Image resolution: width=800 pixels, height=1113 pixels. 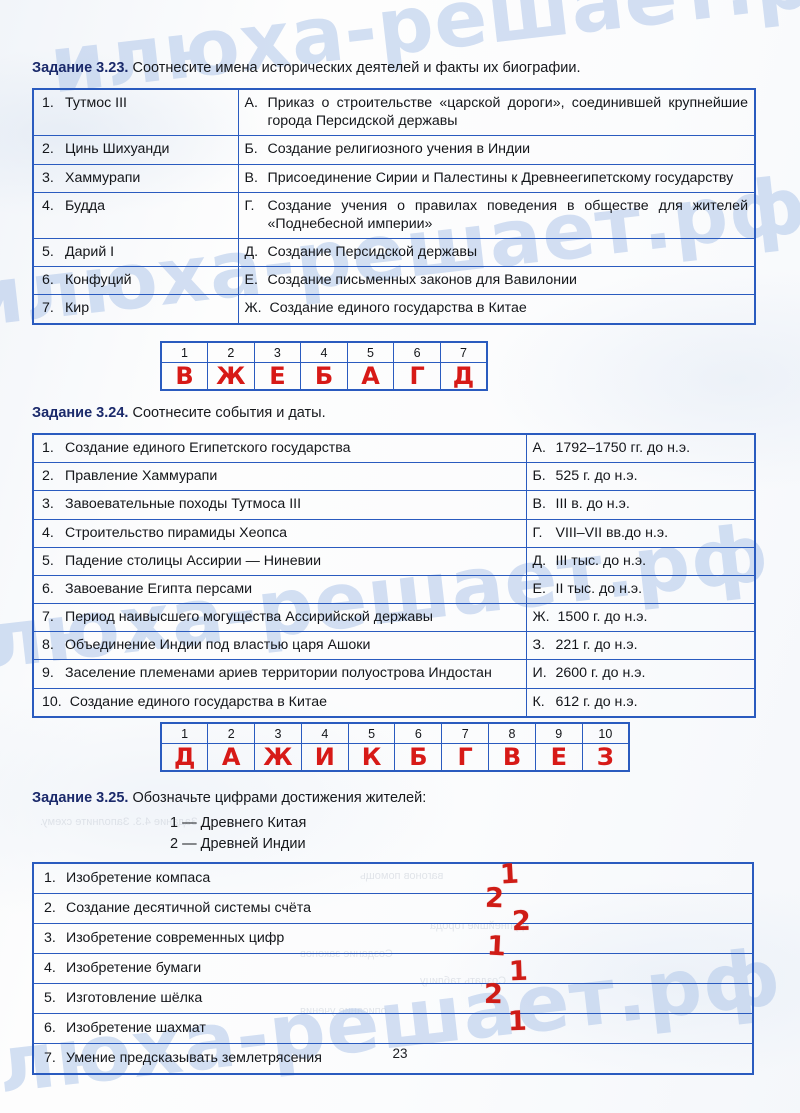 What do you see at coordinates (393, 878) in the screenshot?
I see `achievement-cell: 1. Изобретение компаса` at bounding box center [393, 878].